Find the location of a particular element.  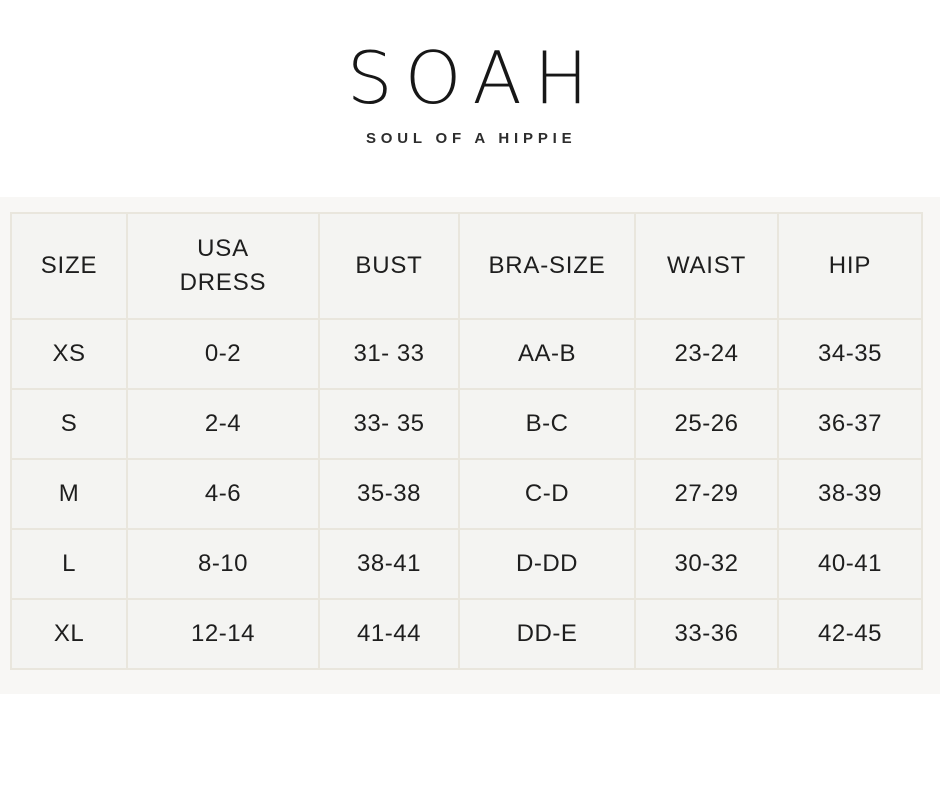

cell-xl-size: XL is located at coordinates (69, 634).